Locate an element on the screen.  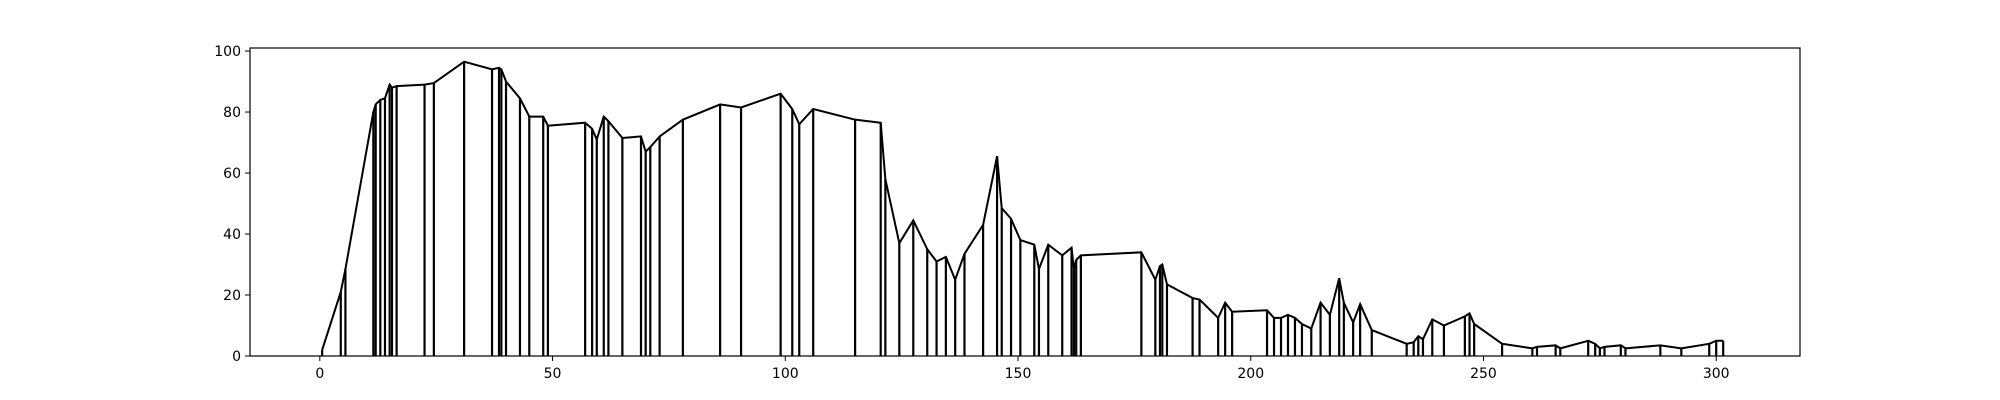
y-tick-label: 0 is located at coordinates (236, 357).